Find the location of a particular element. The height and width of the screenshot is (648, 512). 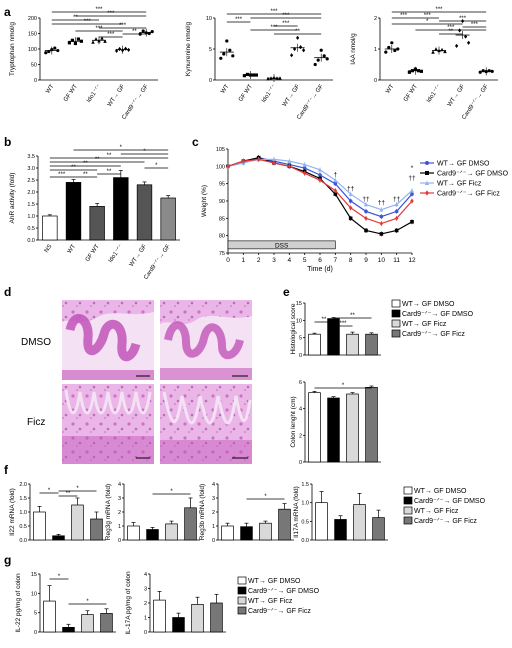

dss-bar is located at coordinates (281, 245).